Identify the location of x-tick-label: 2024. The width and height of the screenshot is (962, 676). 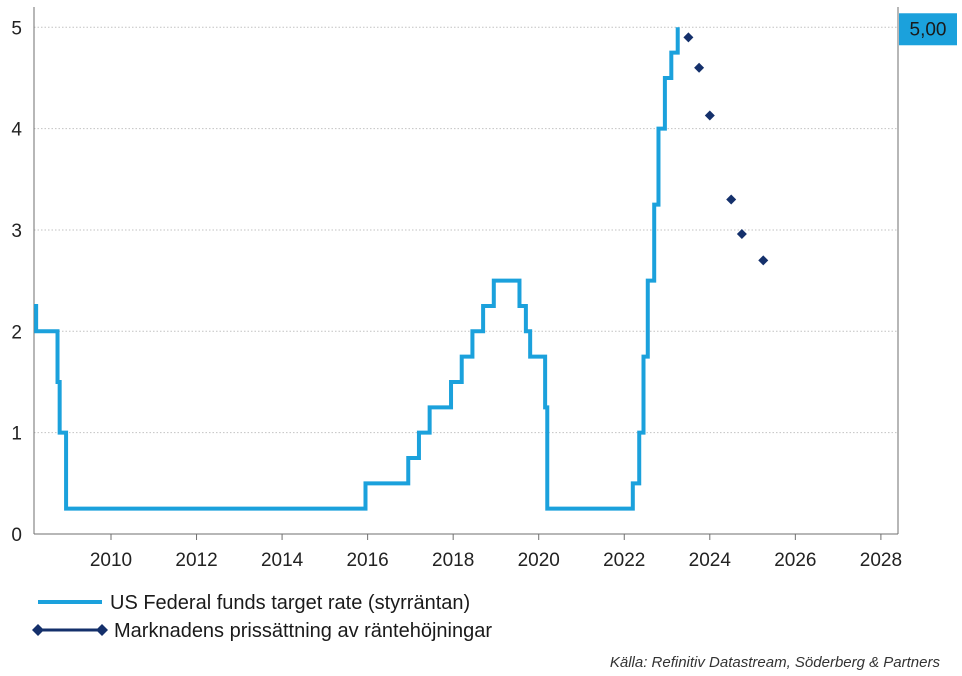
(710, 560).